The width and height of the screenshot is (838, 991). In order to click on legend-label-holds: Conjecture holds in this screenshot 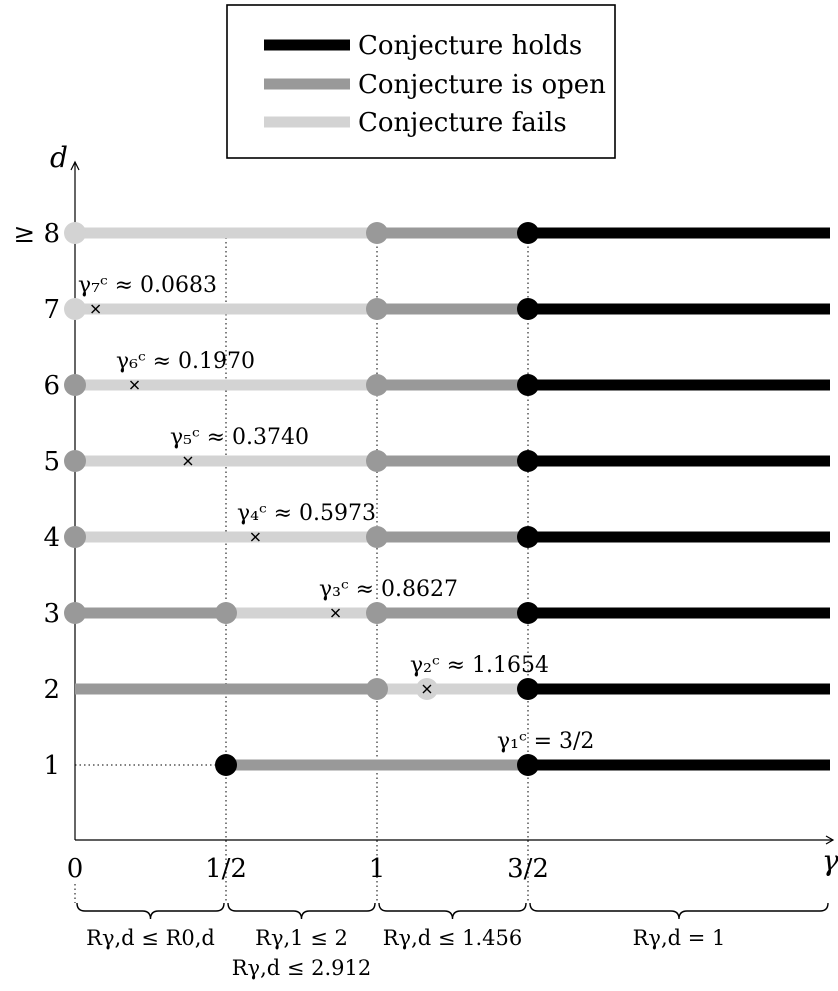, I will do `click(470, 46)`.